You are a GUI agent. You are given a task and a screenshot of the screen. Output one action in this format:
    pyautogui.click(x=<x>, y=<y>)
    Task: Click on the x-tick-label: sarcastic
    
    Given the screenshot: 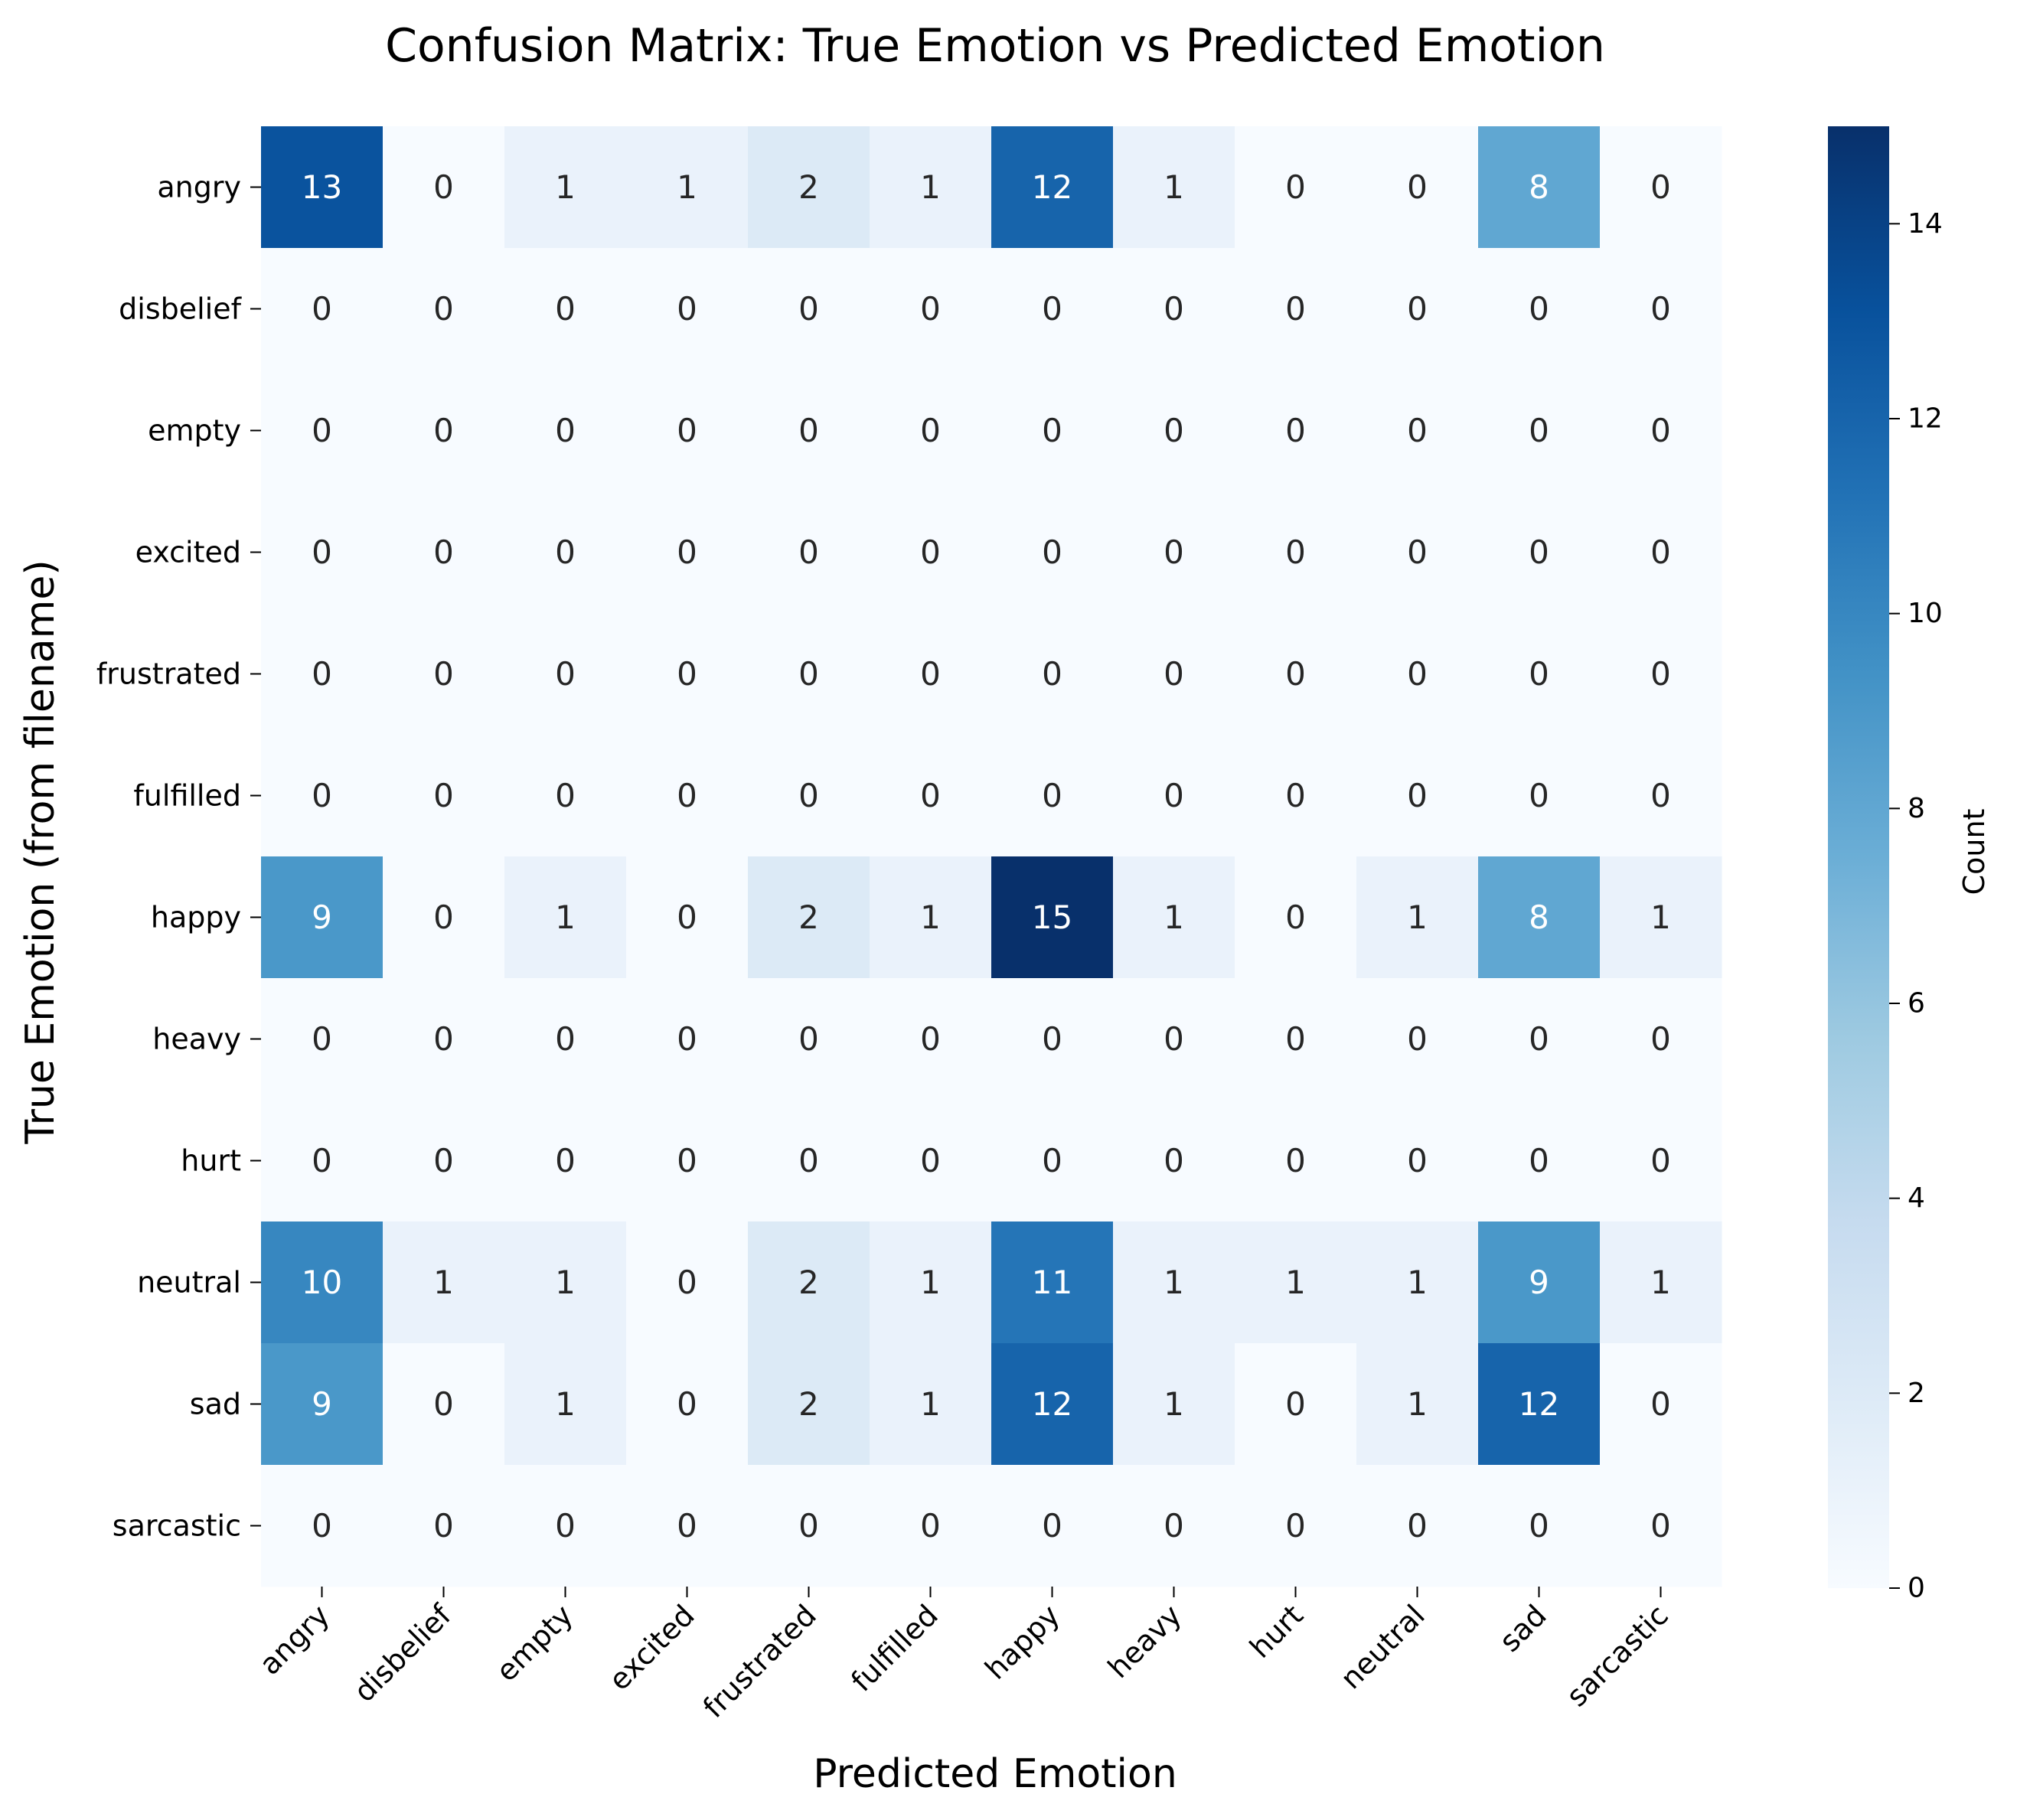 What is the action you would take?
    pyautogui.click(x=1617, y=1655)
    